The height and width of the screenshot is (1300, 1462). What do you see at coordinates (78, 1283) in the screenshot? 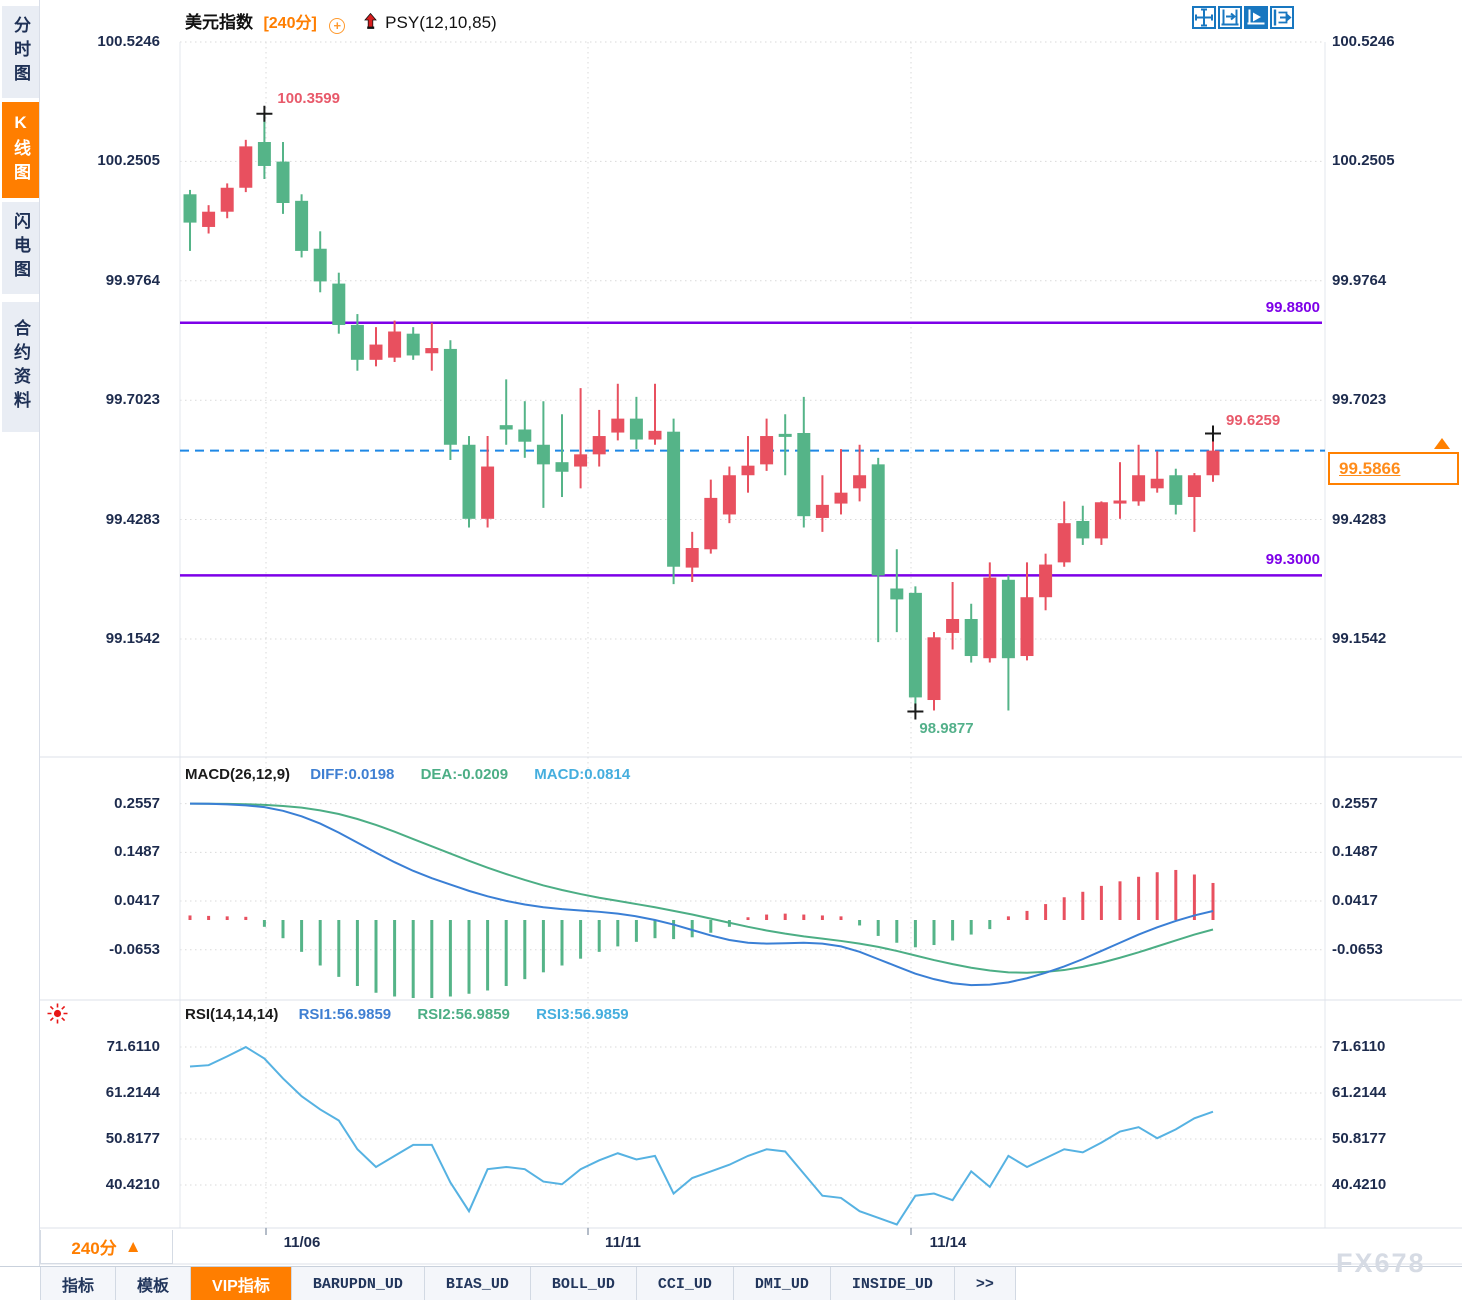
I see `bottom-tab-1: 指标` at bounding box center [78, 1283].